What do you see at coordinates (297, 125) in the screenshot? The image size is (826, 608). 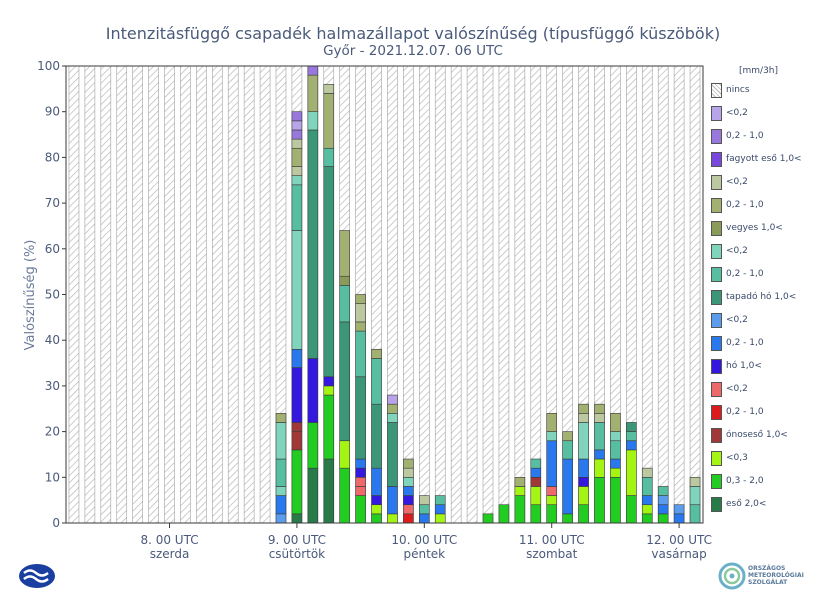 I see `bar-segment-fz_lt02` at bounding box center [297, 125].